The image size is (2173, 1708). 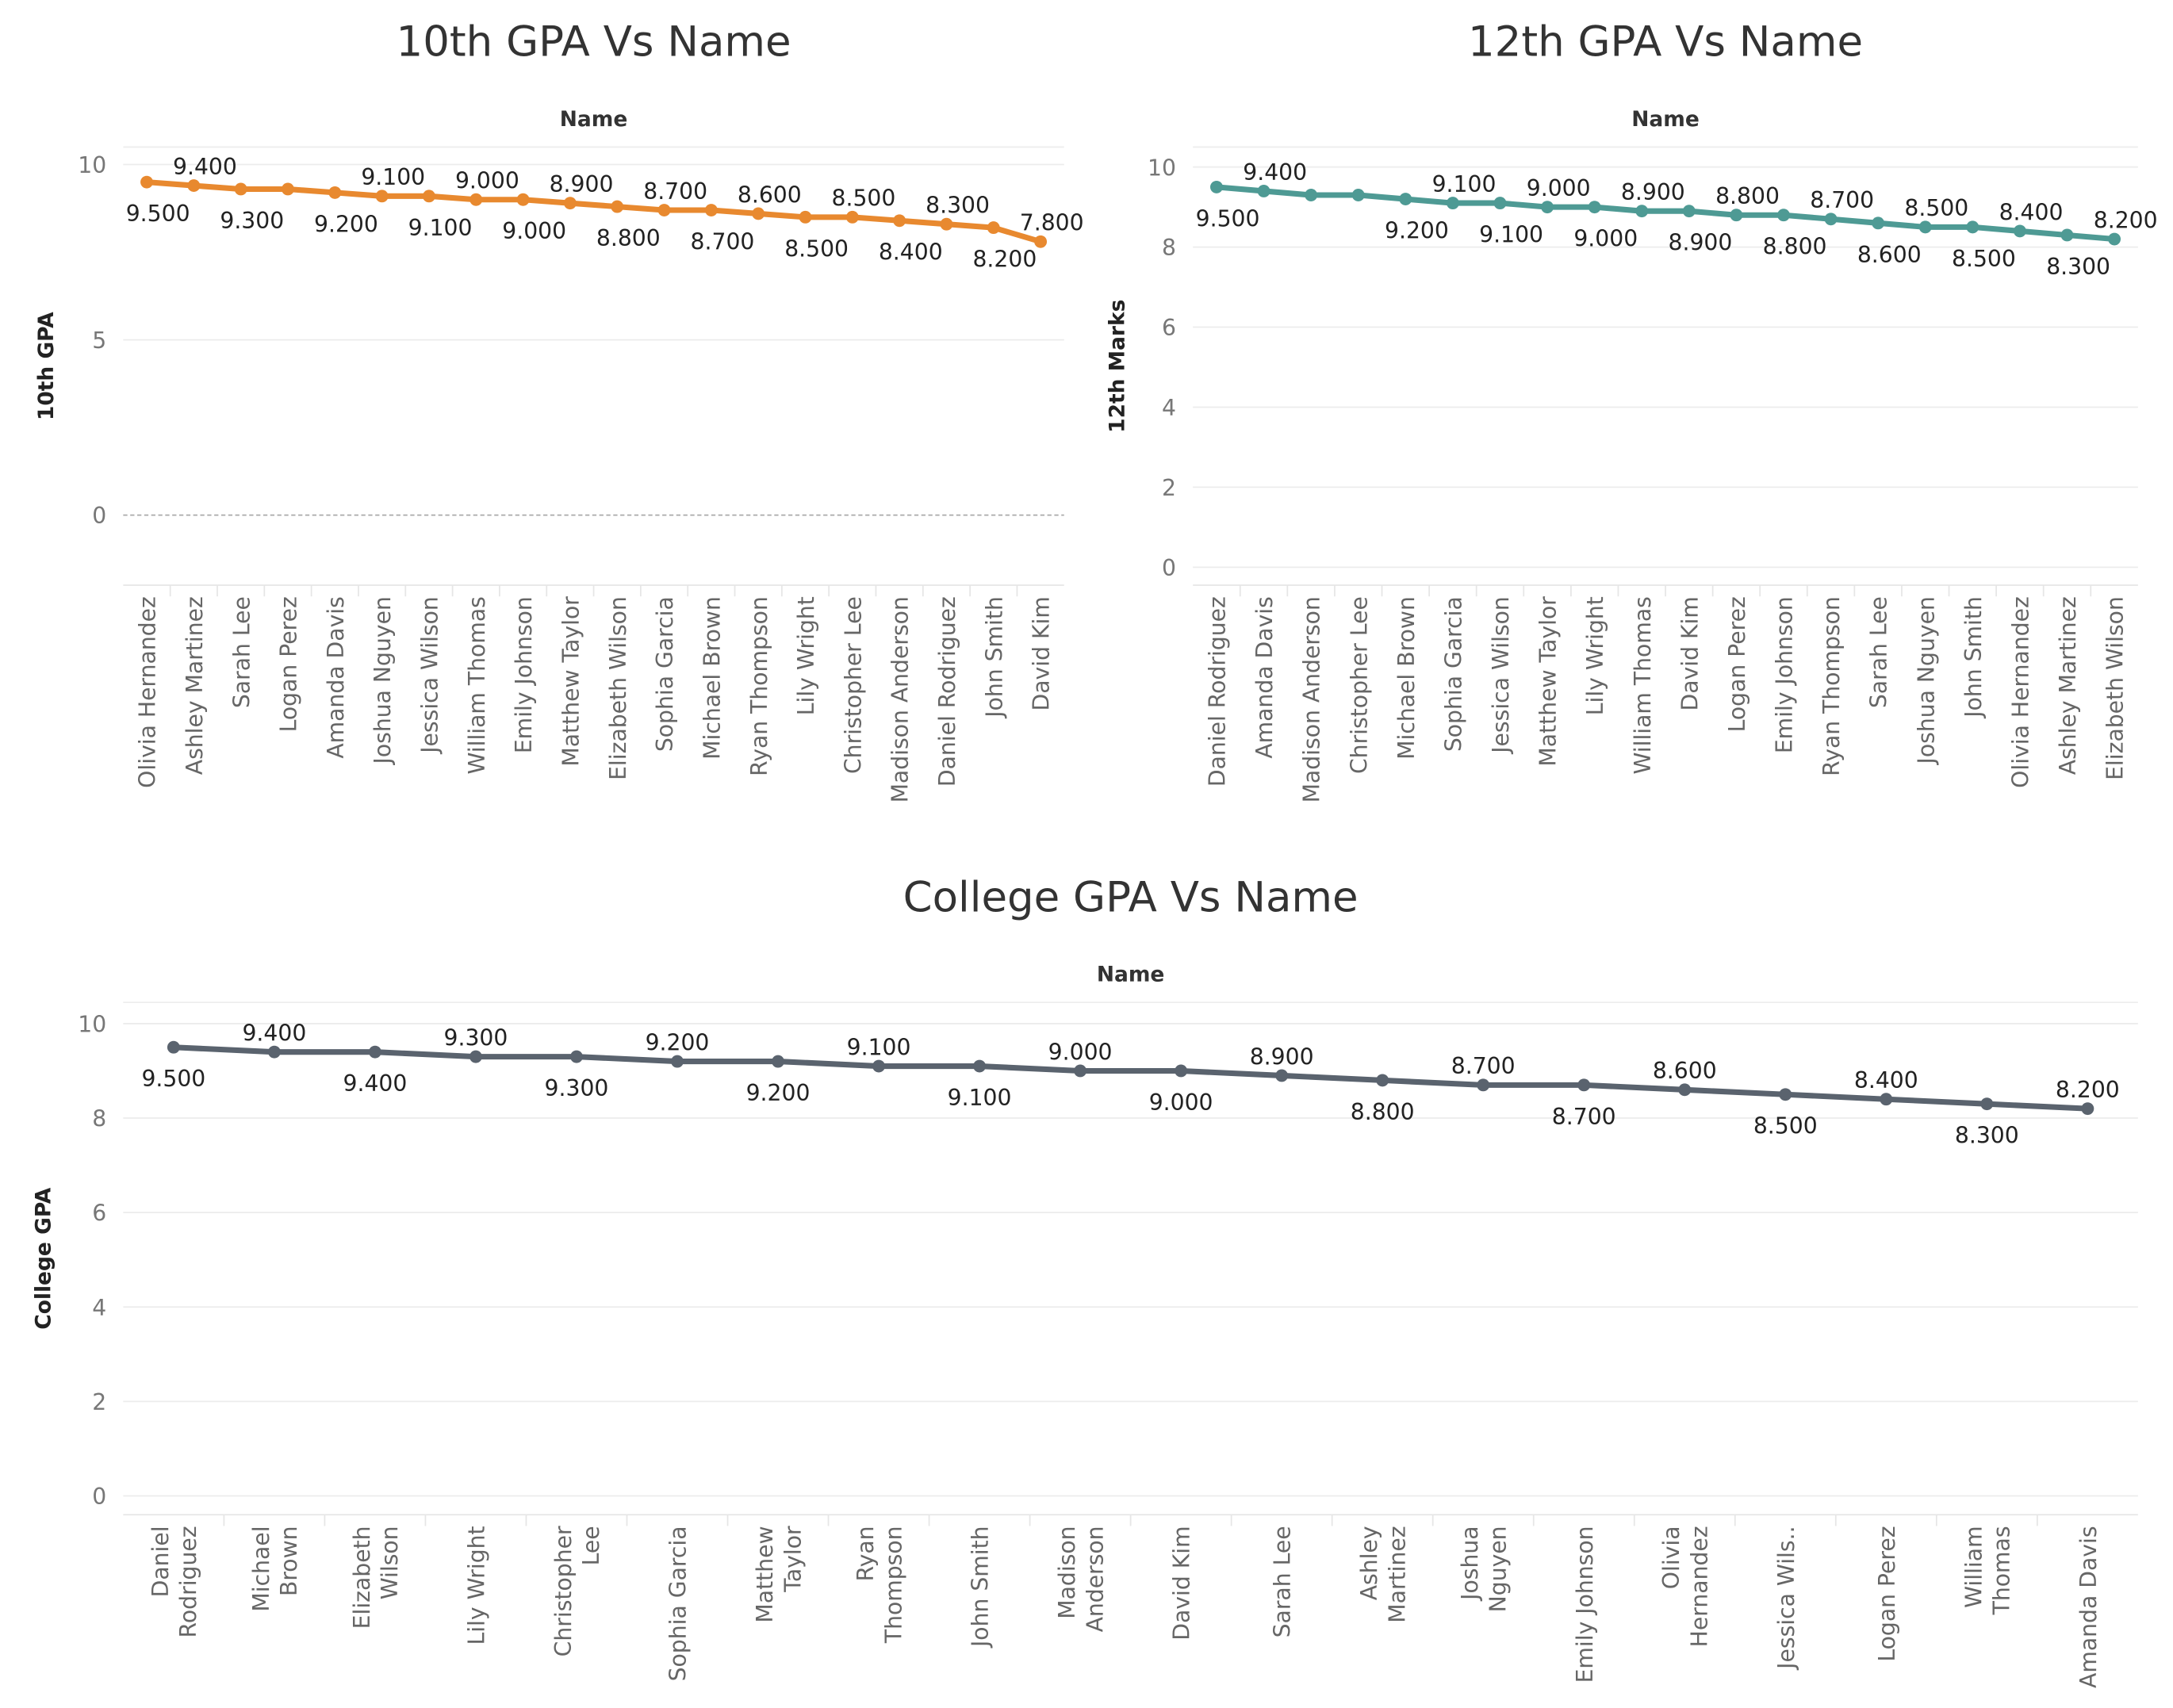 What do you see at coordinates (1665, 213) in the screenshot?
I see `line` at bounding box center [1665, 213].